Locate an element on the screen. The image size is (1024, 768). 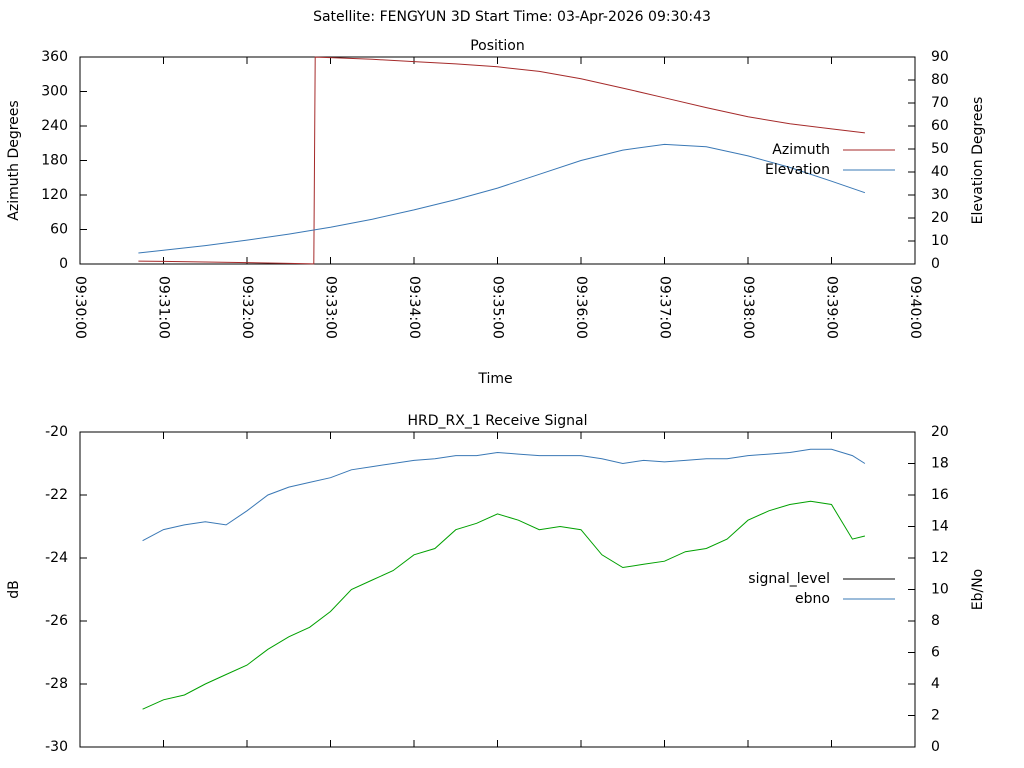
y2-axis-label: Elevation Degrees is located at coordinates (978, 161).